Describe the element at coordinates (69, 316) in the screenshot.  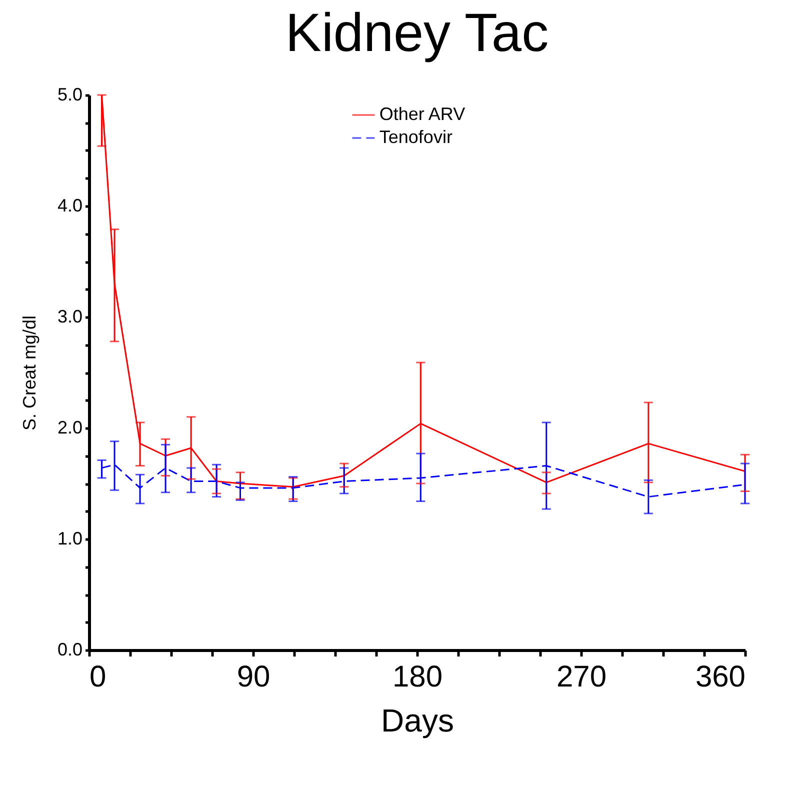
I see `y-tick-label: 3.0` at that location.